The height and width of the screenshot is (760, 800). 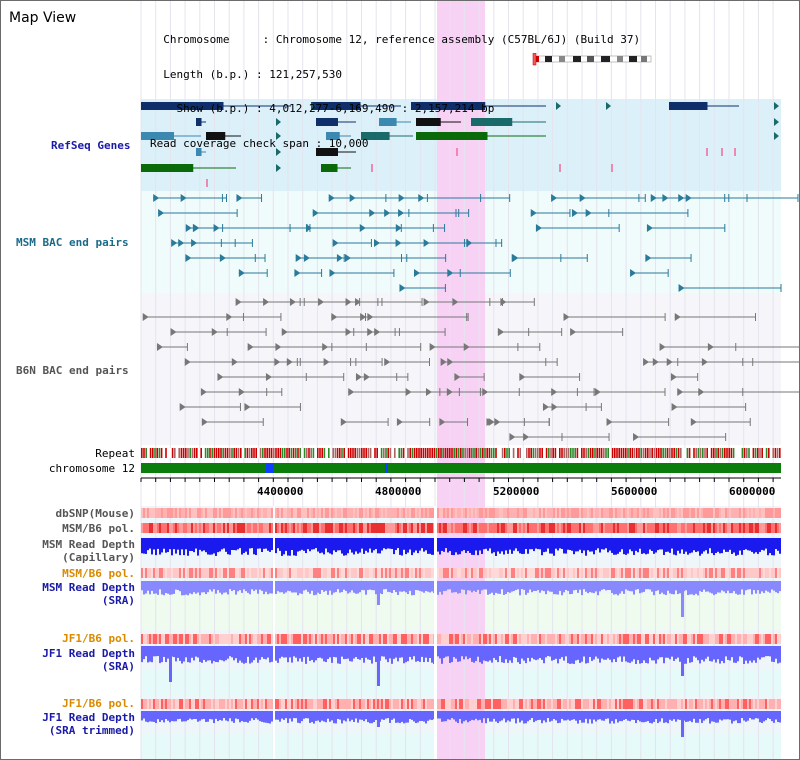 What do you see at coordinates (68, 724) in the screenshot?
I see `track-label-jf1-depth-trimmed: JF1 Read Depth (SRA trimmed)` at bounding box center [68, 724].